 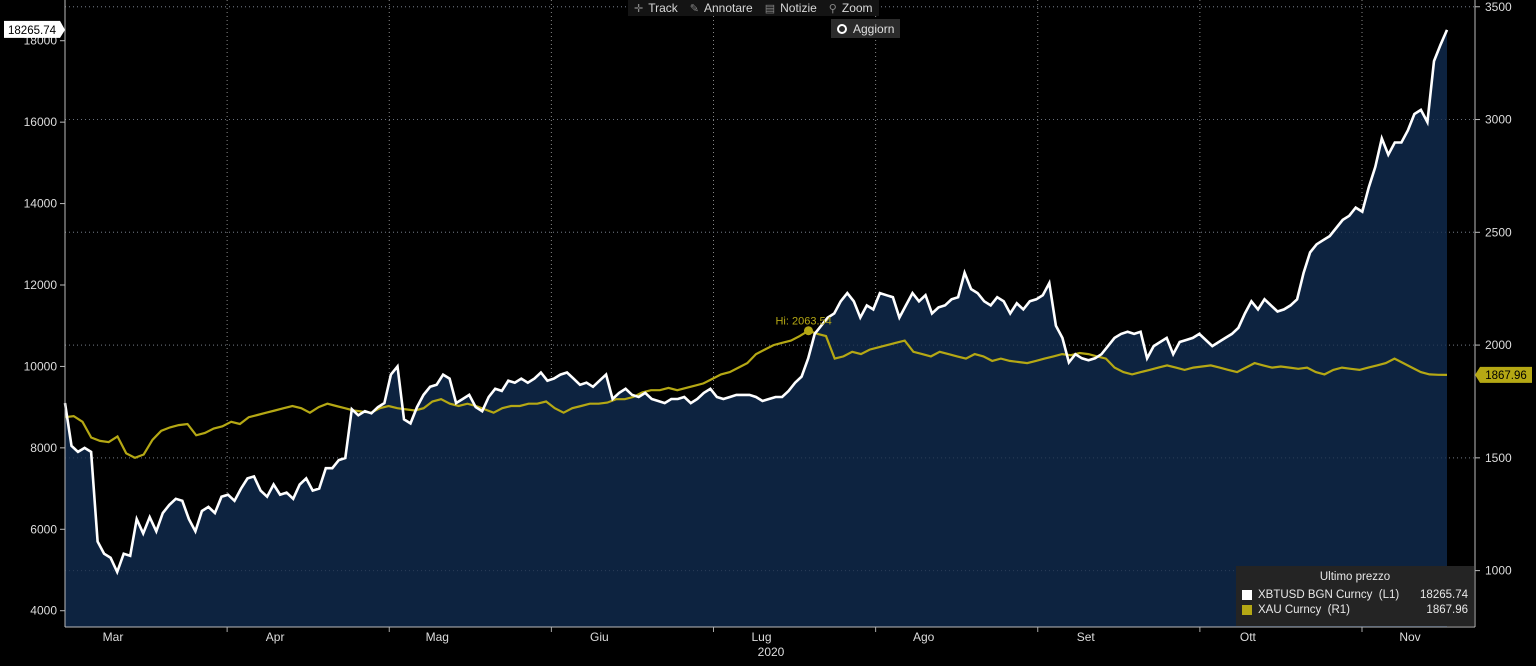 I want to click on left-tick-label: 12000, so click(x=41, y=285).